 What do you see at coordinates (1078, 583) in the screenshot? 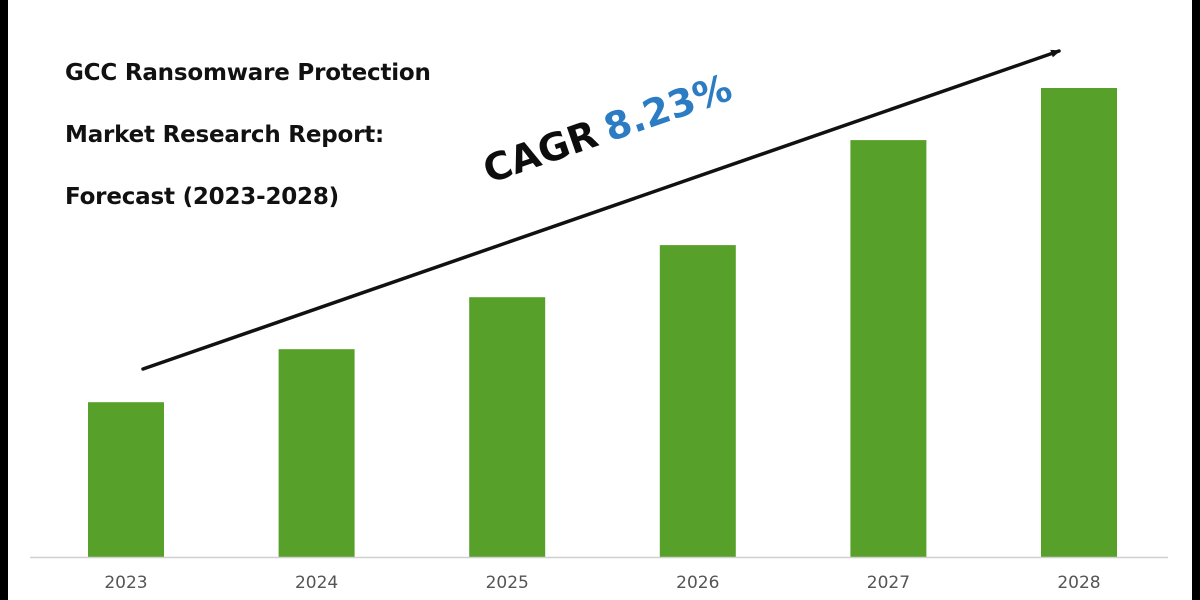
I see `x-tick-label-2028: 2028` at bounding box center [1078, 583].